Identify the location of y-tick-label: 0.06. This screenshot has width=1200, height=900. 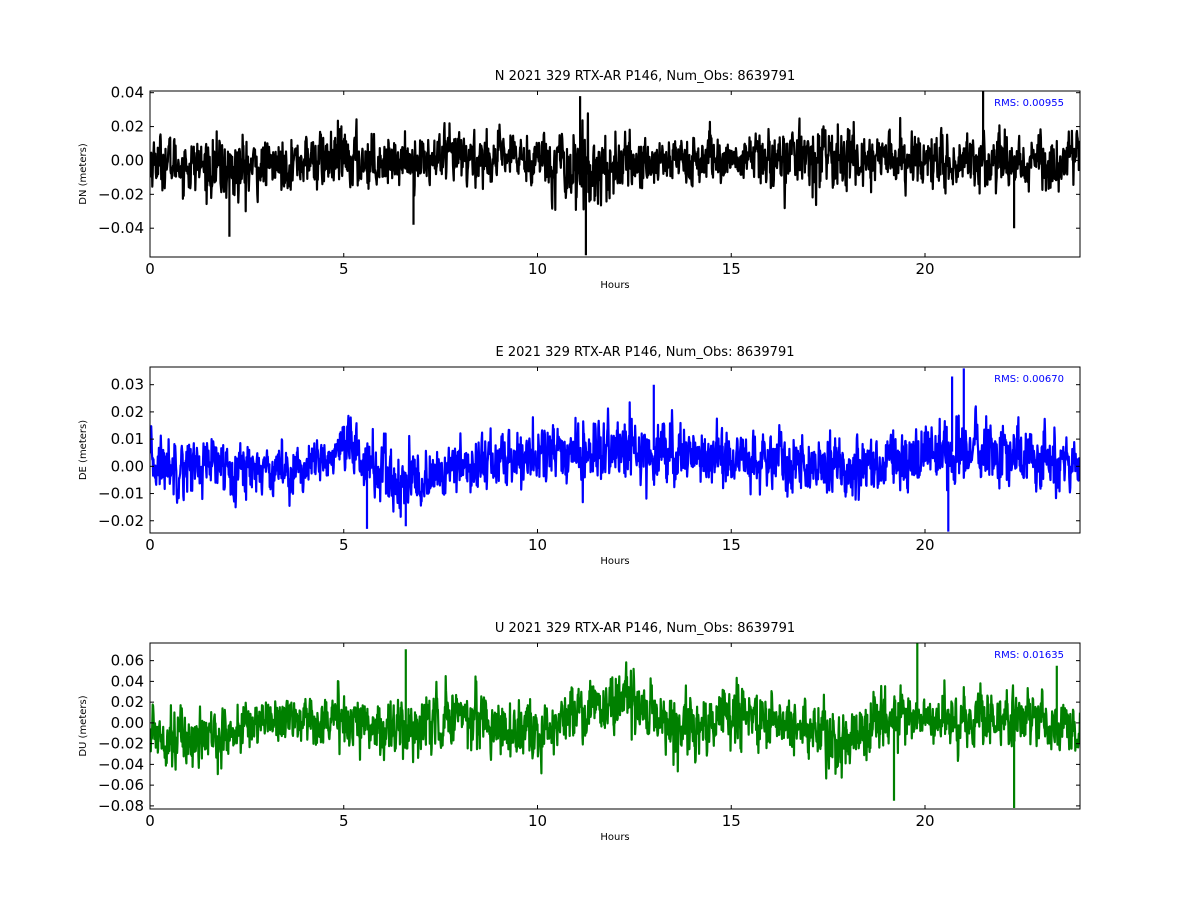
(127, 661).